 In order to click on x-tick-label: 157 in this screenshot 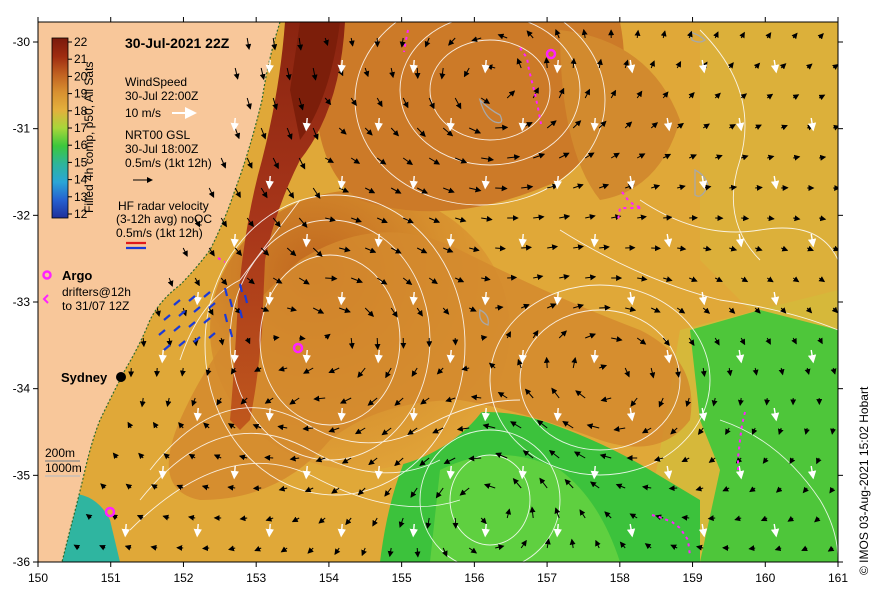, I will do `click(547, 578)`.